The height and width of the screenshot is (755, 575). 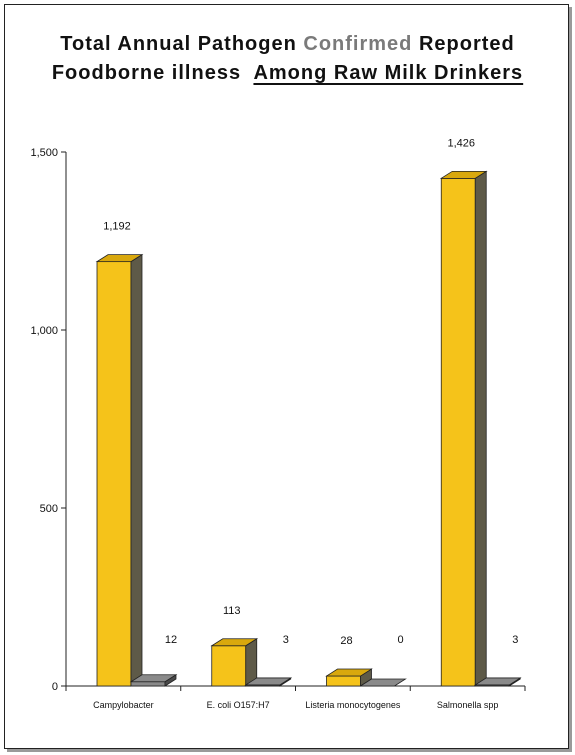 I want to click on title-text-a: Total Annual Pathogen, so click(x=178, y=44).